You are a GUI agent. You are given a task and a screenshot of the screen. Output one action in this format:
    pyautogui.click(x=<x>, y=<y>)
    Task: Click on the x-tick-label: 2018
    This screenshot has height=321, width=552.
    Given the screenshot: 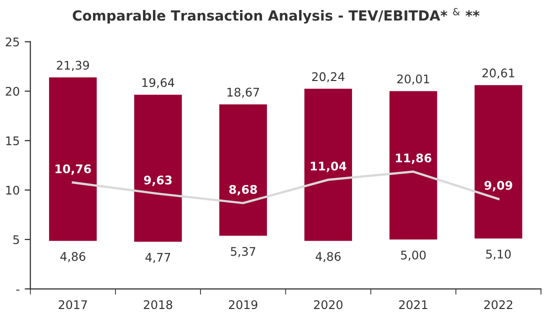 What is the action you would take?
    pyautogui.click(x=158, y=305)
    